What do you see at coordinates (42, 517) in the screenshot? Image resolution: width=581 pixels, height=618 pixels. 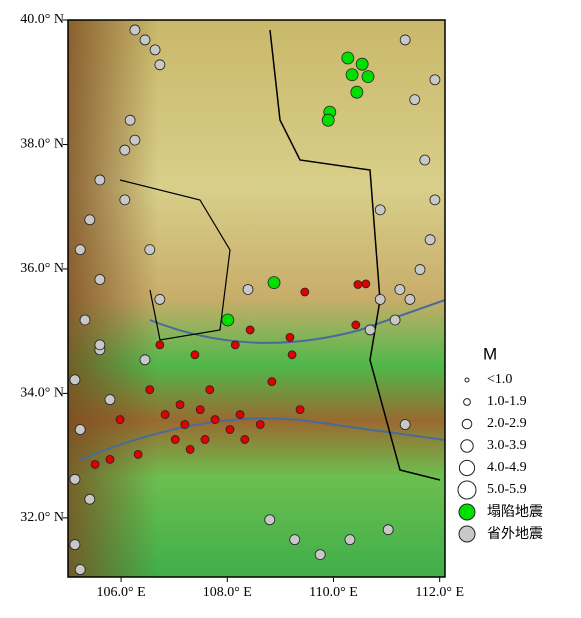 I see `y-tick-label: 32.0° N` at bounding box center [42, 517].